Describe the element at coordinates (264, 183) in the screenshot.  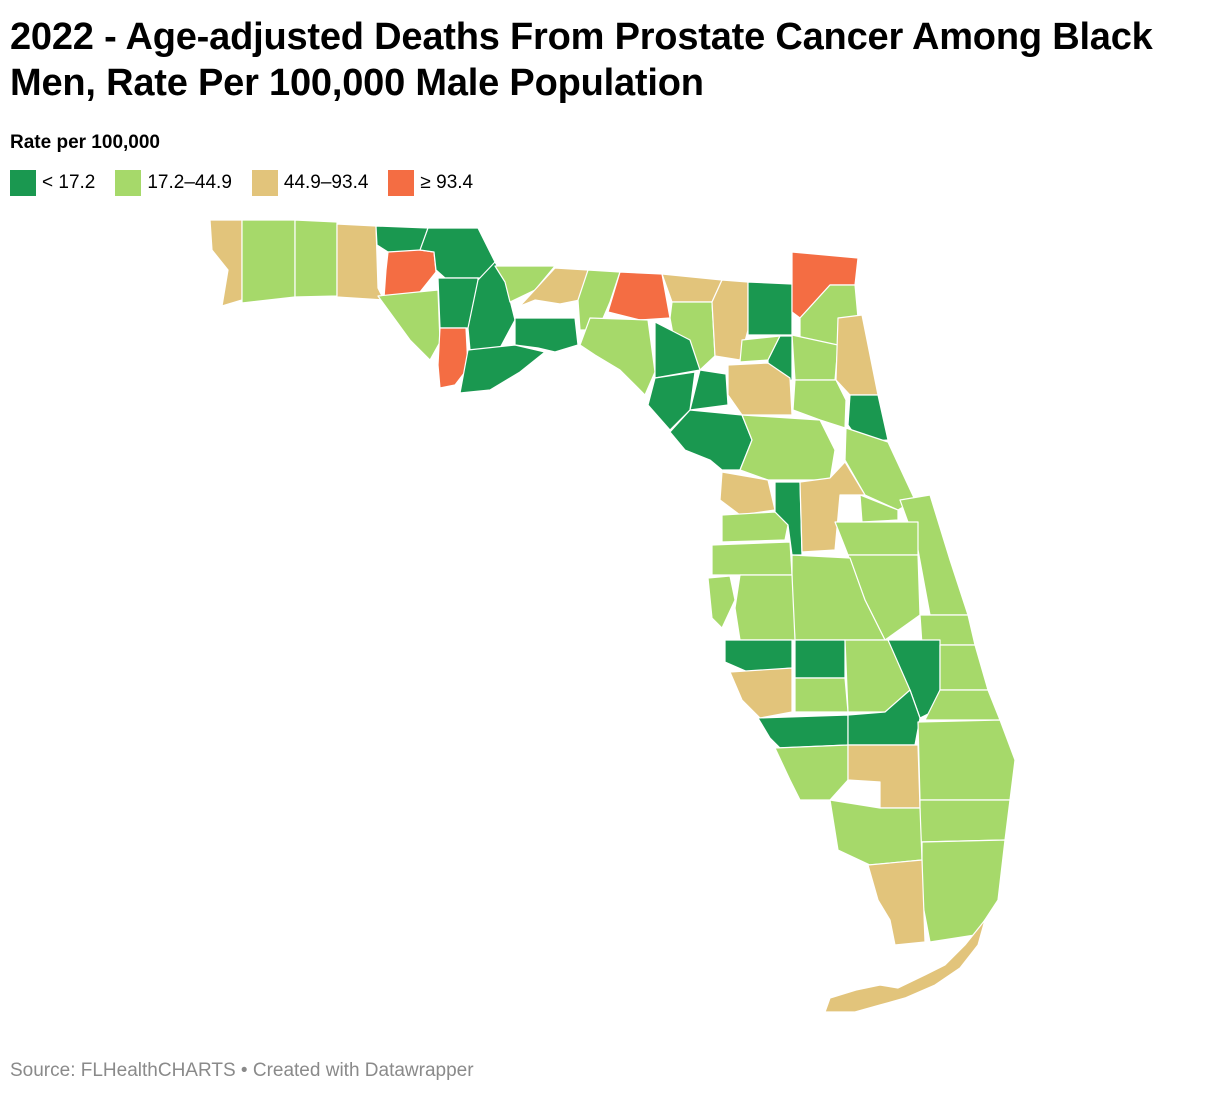
I see `legend-swatch-mid-high` at that location.